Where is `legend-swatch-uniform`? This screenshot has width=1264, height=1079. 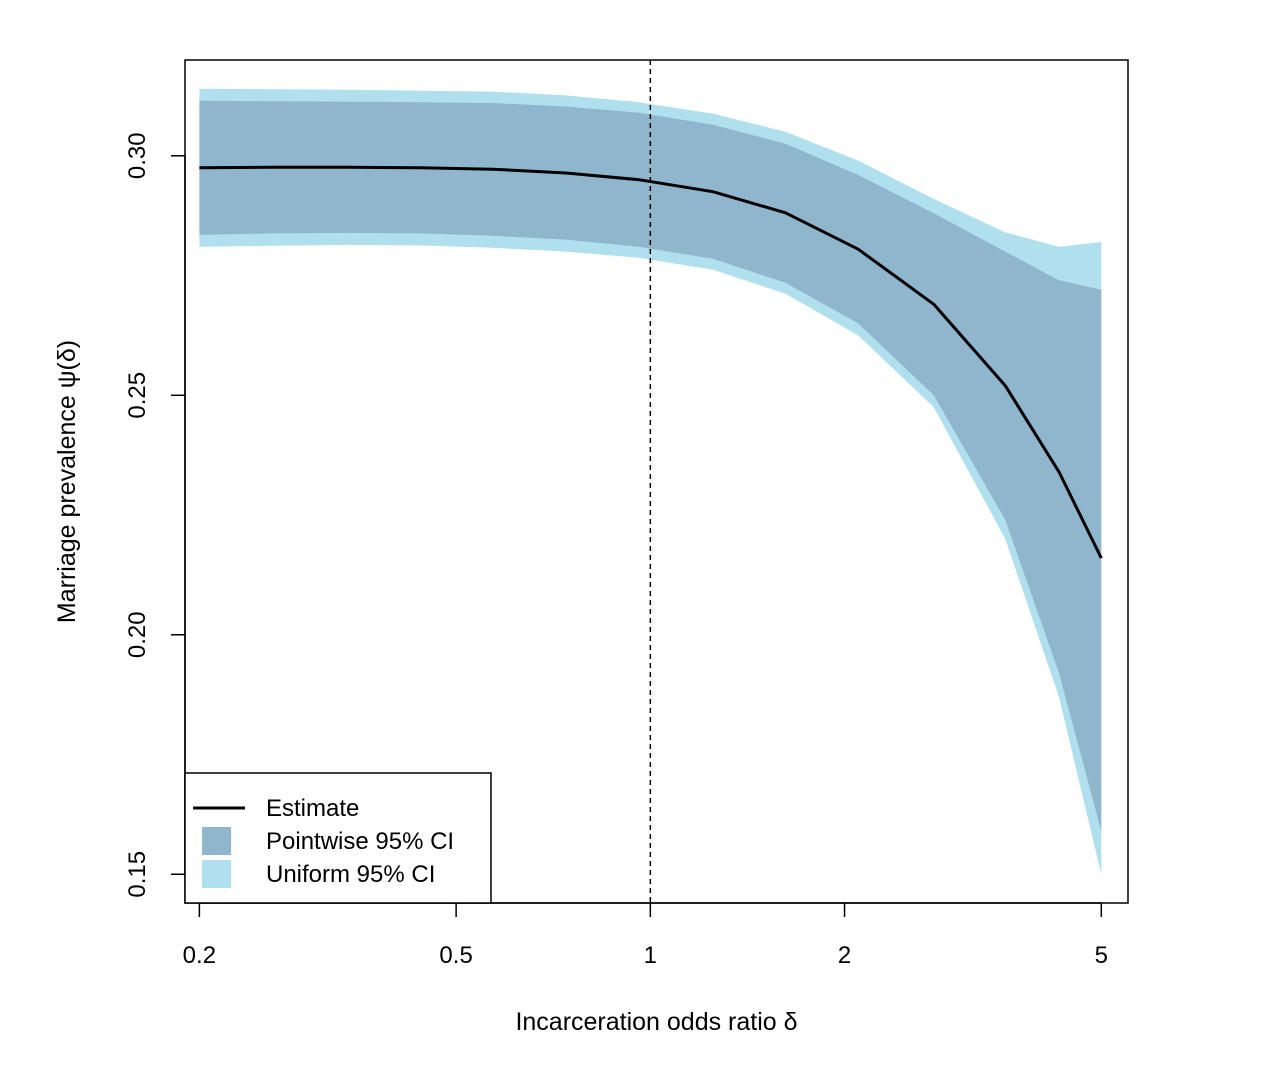 legend-swatch-uniform is located at coordinates (216, 874).